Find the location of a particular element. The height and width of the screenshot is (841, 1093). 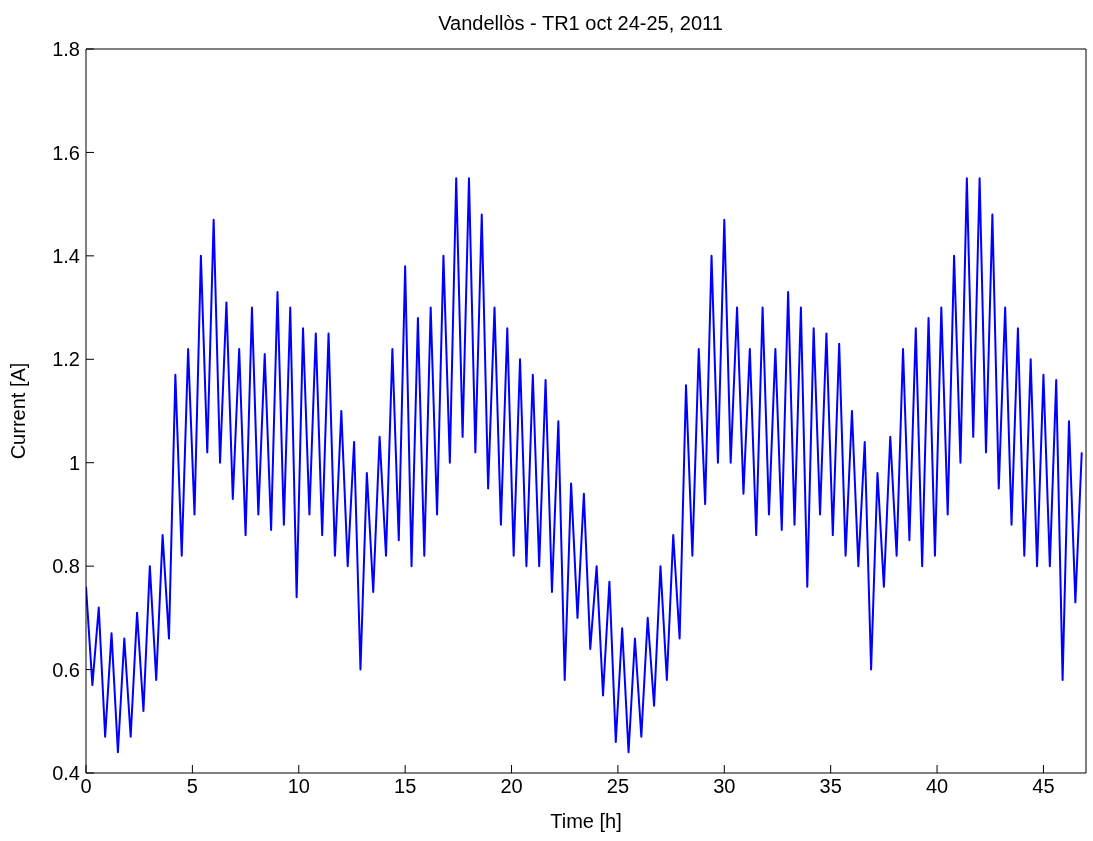

y-tick-label: 1.8 is located at coordinates (66, 49).